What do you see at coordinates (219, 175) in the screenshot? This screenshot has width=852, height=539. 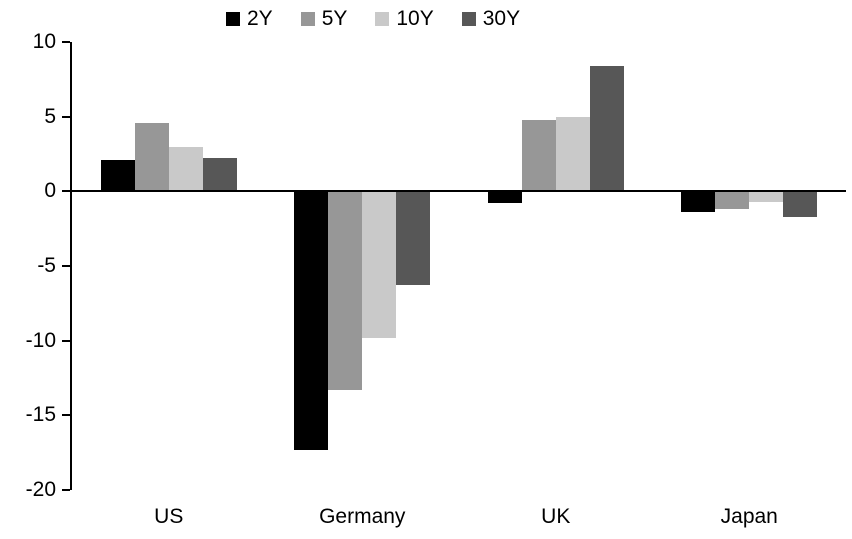 I see `bar-us-30y` at bounding box center [219, 175].